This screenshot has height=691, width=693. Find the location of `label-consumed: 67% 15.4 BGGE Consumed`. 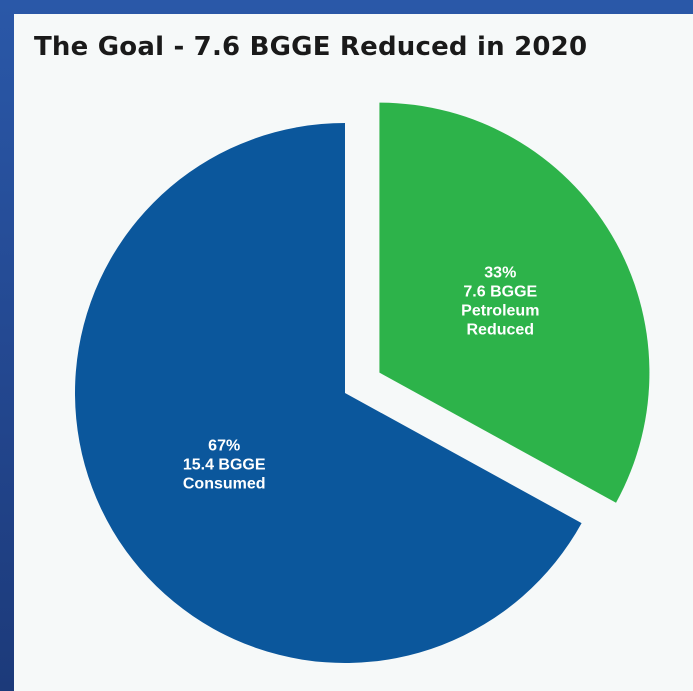

label-consumed: 67% 15.4 BGGE Consumed is located at coordinates (224, 465).